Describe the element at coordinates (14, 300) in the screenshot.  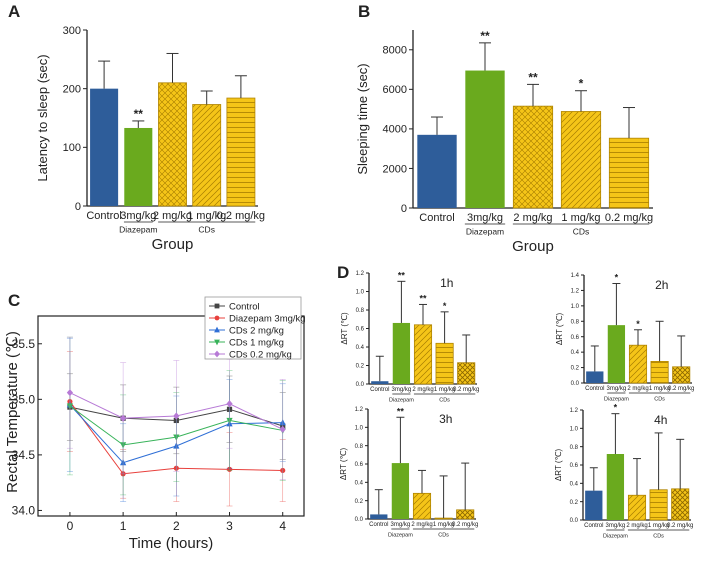
I see `panel-label-c: C` at that location.